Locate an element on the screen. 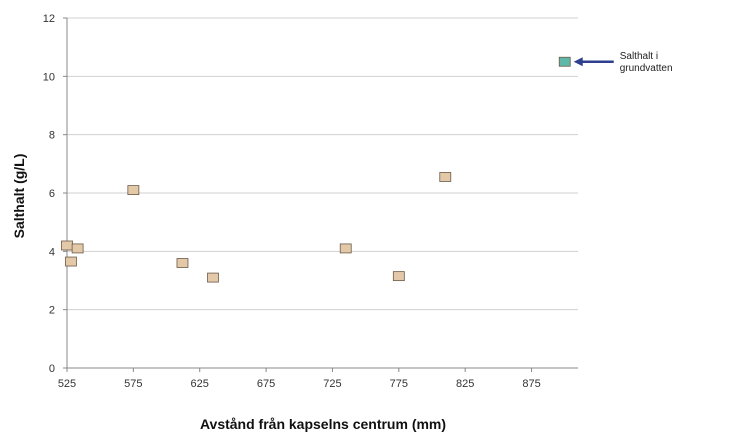  x-tick-label-575: 575 is located at coordinates (133, 384).